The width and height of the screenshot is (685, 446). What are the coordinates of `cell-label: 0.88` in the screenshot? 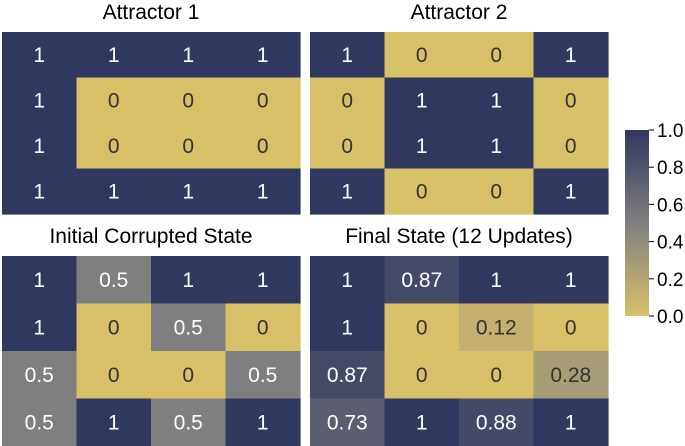 It's located at (496, 422).